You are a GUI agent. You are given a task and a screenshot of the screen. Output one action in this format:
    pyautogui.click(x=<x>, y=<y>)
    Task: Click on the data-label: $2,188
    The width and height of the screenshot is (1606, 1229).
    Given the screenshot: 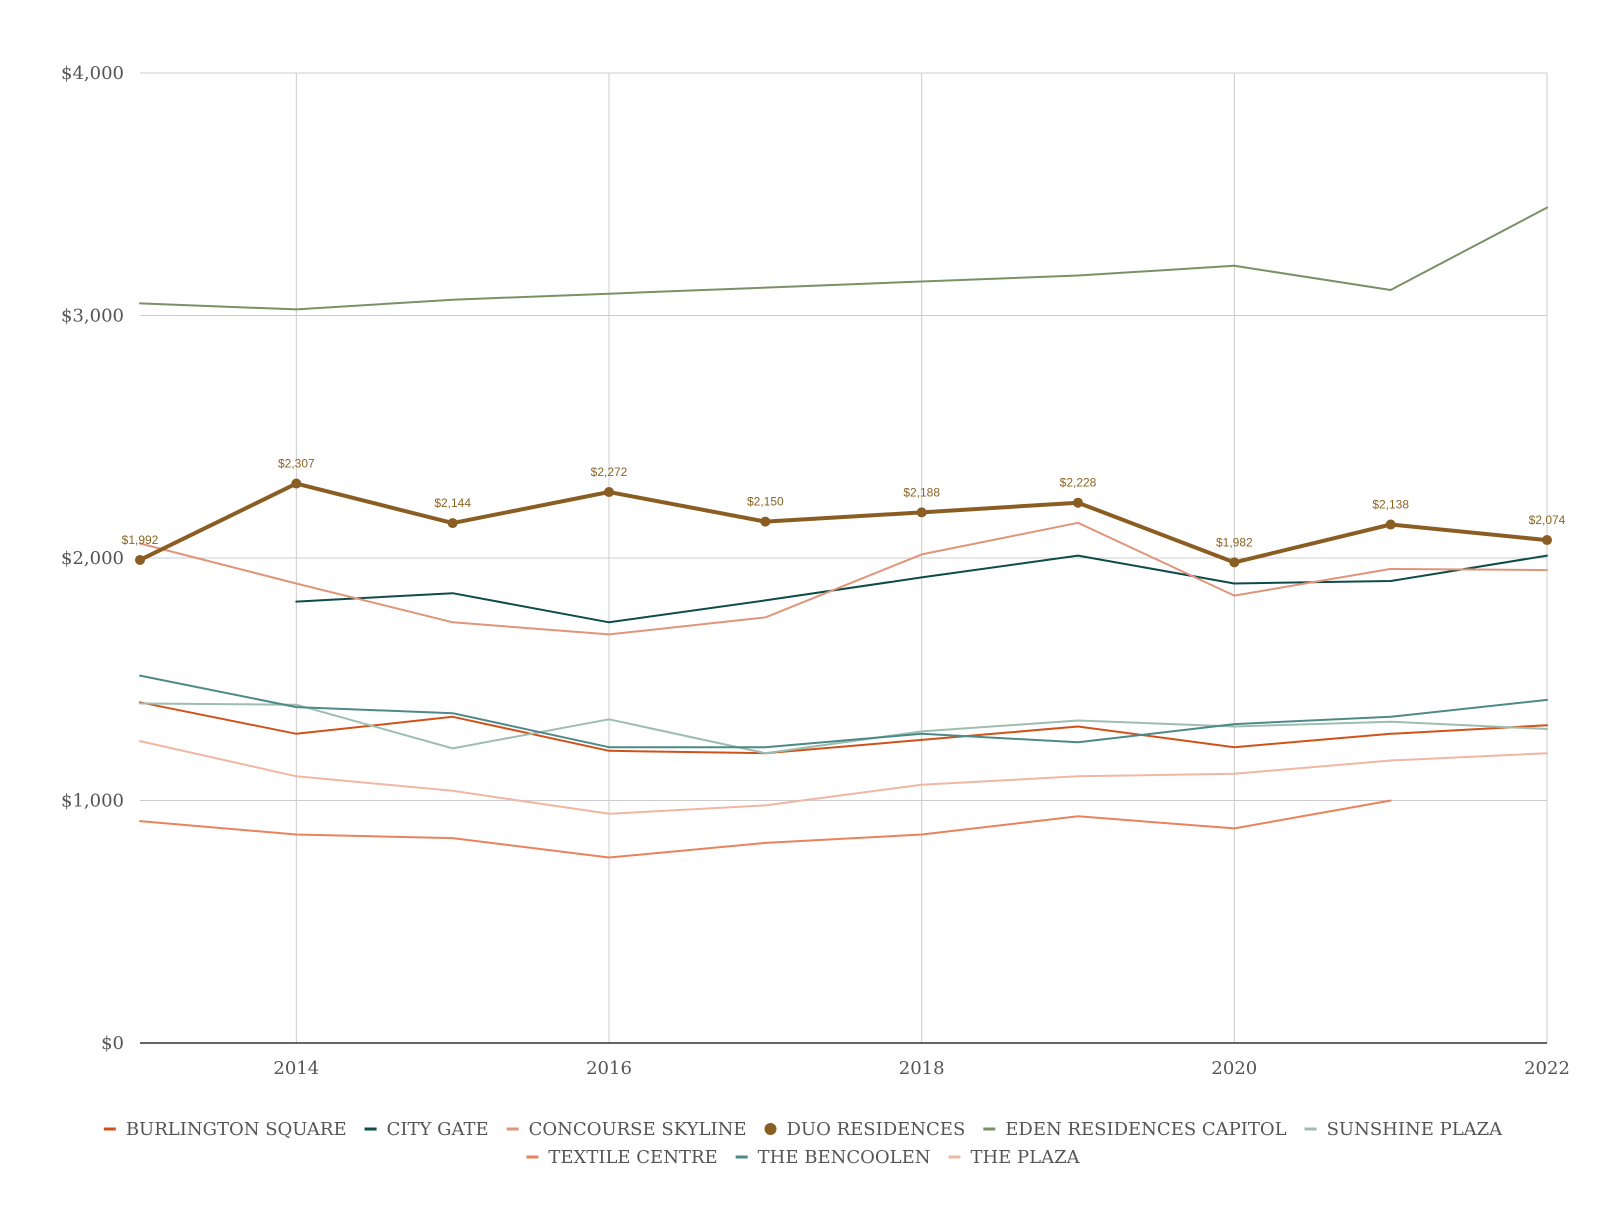 What is the action you would take?
    pyautogui.click(x=921, y=492)
    